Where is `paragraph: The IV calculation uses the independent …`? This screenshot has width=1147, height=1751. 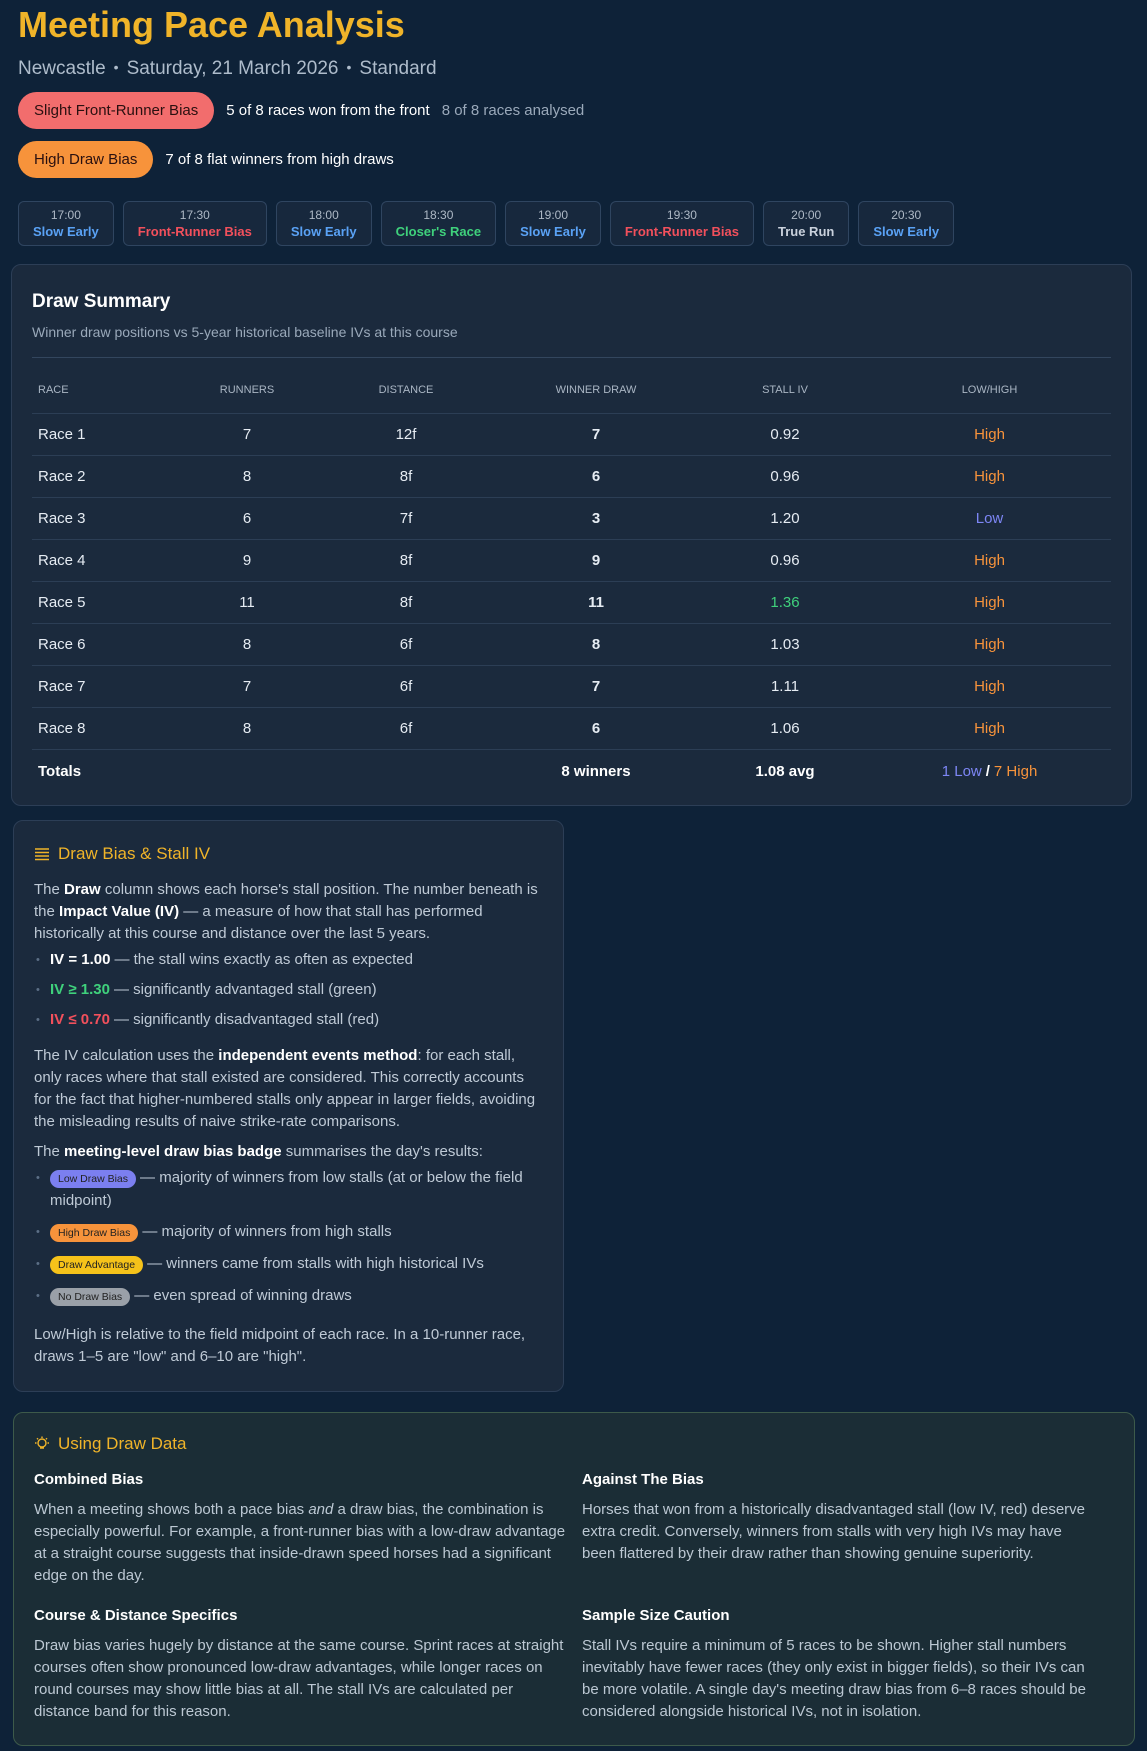 paragraph: The IV calculation uses the independent … is located at coordinates (288, 1089).